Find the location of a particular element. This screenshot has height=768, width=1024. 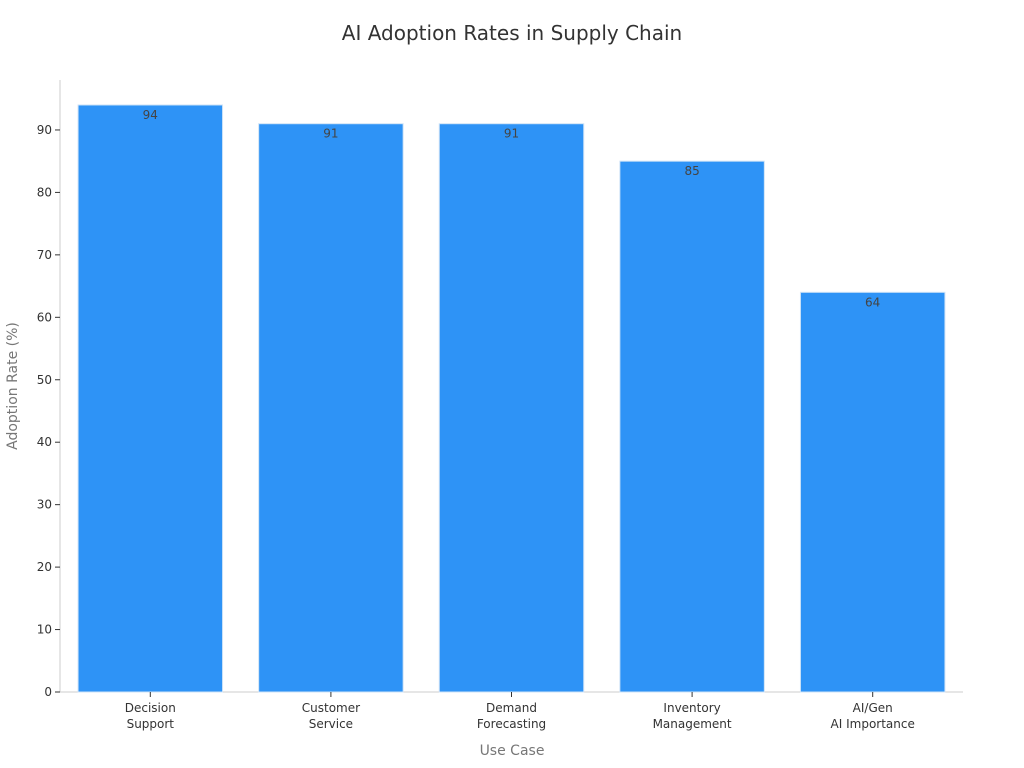

y-tick-label: 50 is located at coordinates (44, 380).